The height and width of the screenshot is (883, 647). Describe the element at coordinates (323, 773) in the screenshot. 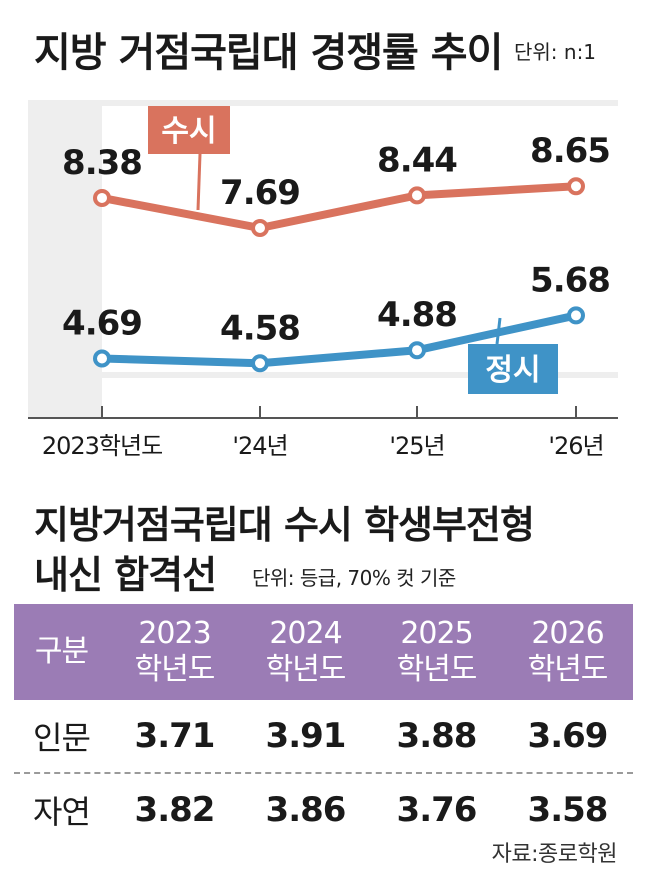

I see `row-divider` at that location.